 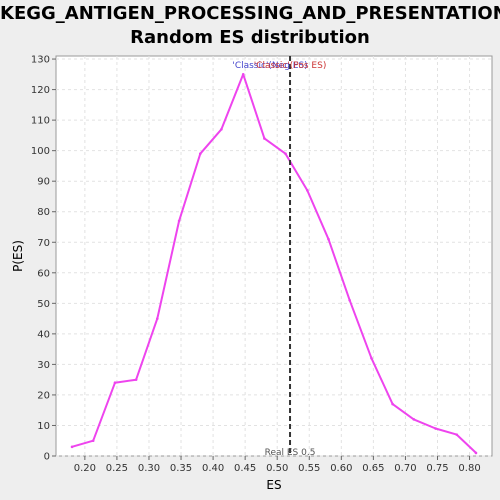 What do you see at coordinates (18, 256) in the screenshot?
I see `y-axis-label: P(ES)` at bounding box center [18, 256].